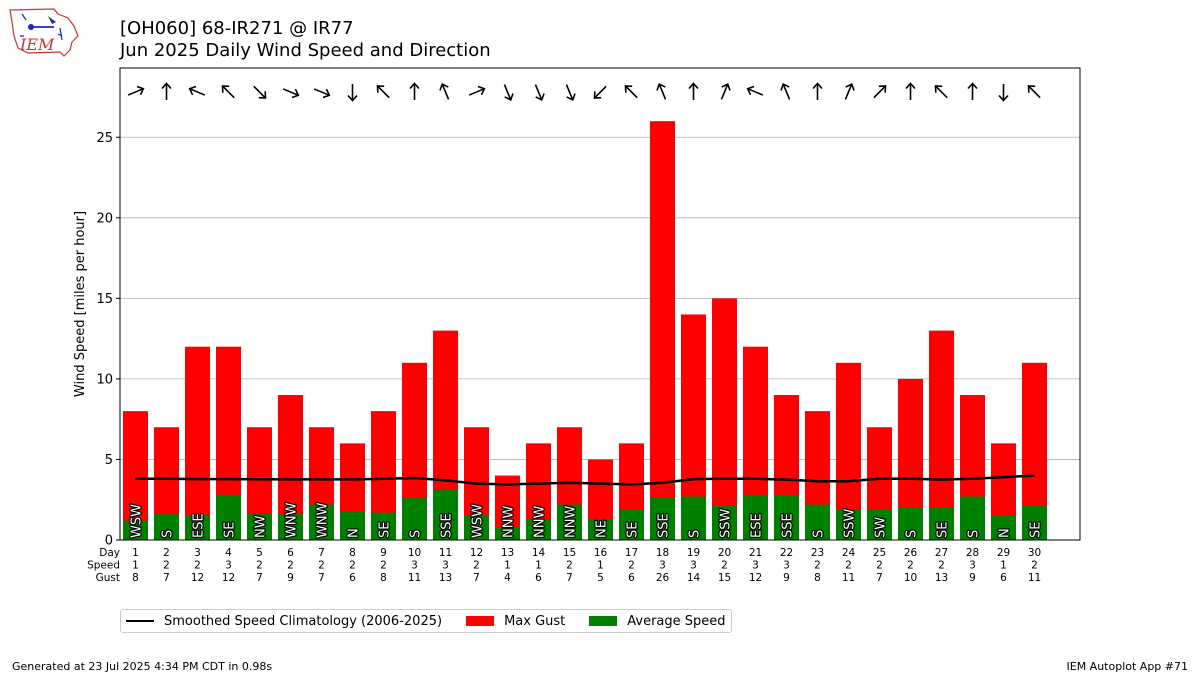  I want to click on table-cell: 30, so click(1034, 553).